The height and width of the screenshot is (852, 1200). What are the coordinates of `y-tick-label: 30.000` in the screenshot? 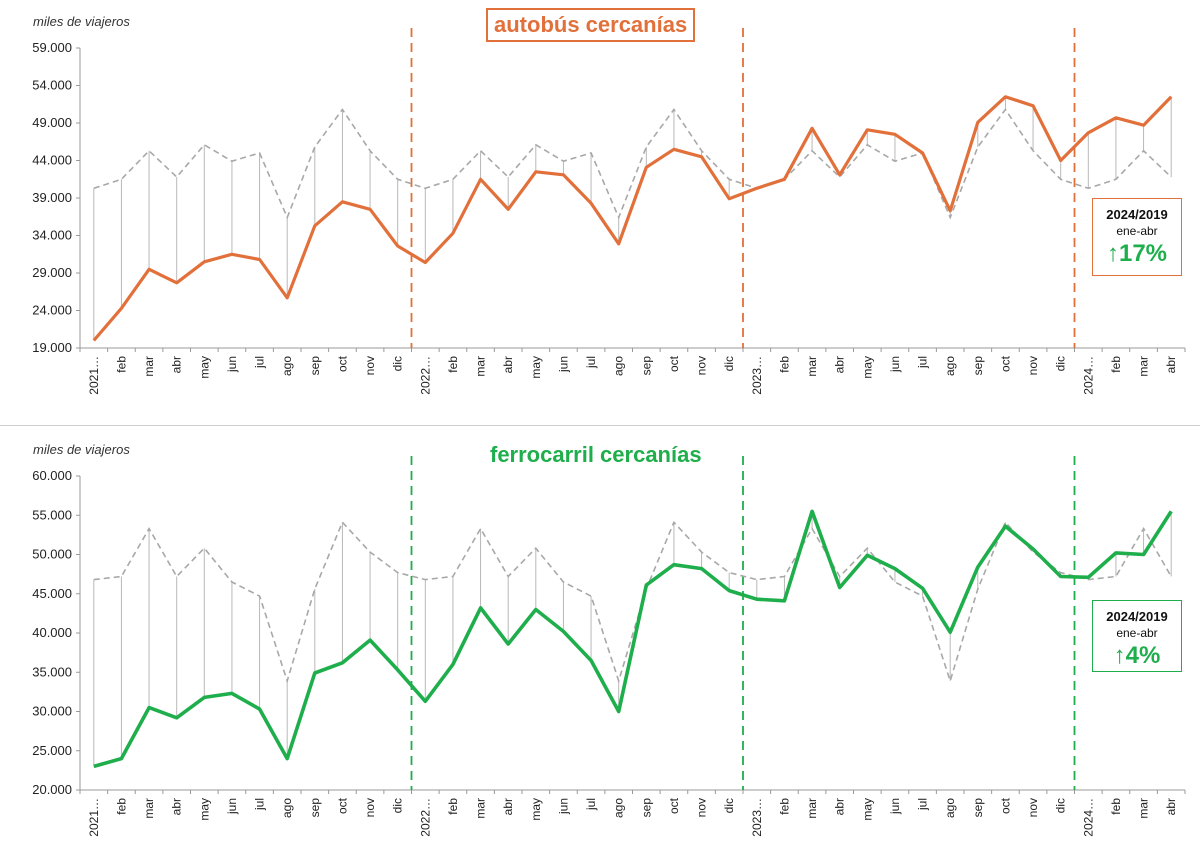 It's located at (52, 711).